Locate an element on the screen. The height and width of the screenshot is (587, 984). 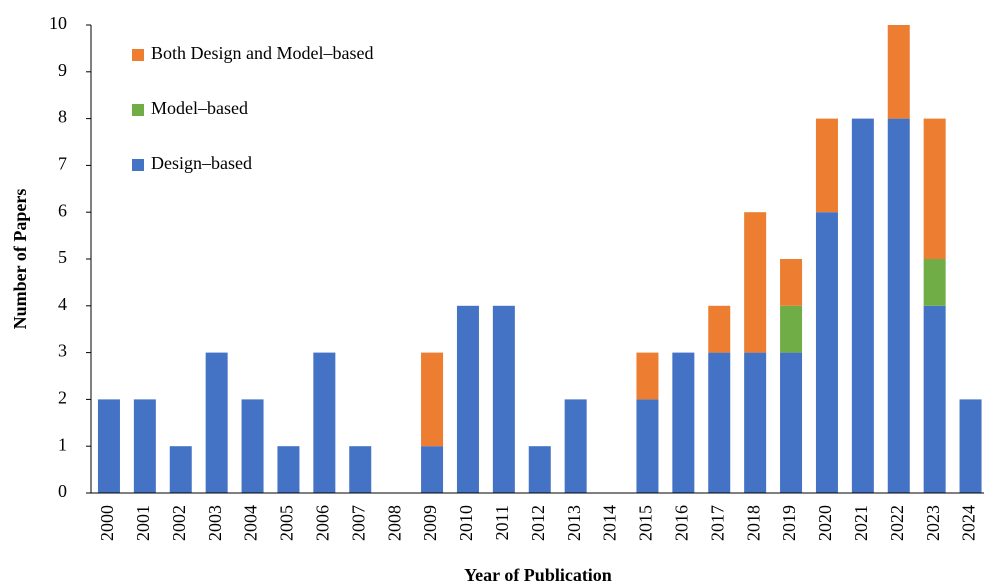
x-tick-label: 2008 is located at coordinates (394, 523).